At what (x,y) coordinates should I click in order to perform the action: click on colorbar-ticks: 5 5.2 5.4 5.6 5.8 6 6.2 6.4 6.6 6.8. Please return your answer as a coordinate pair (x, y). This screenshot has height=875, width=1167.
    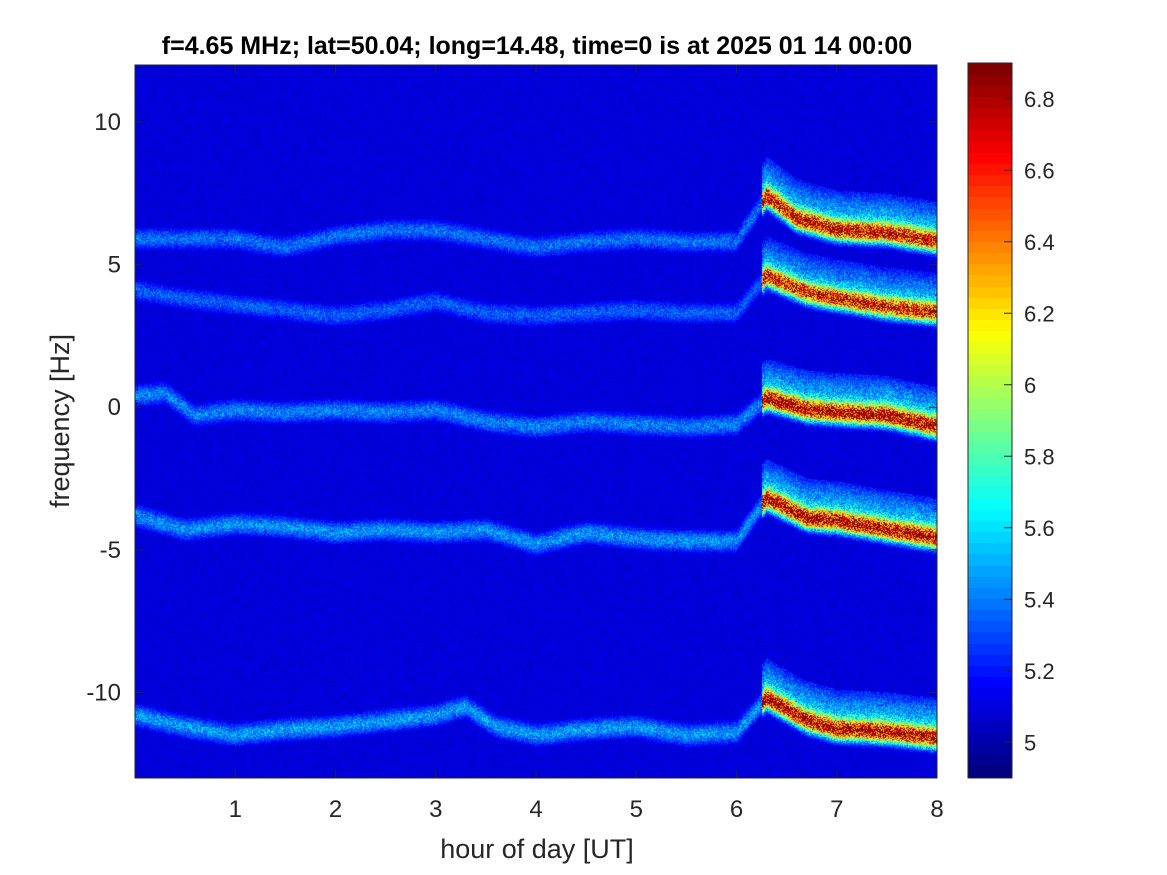
    Looking at the image, I should click on (1029, 421).